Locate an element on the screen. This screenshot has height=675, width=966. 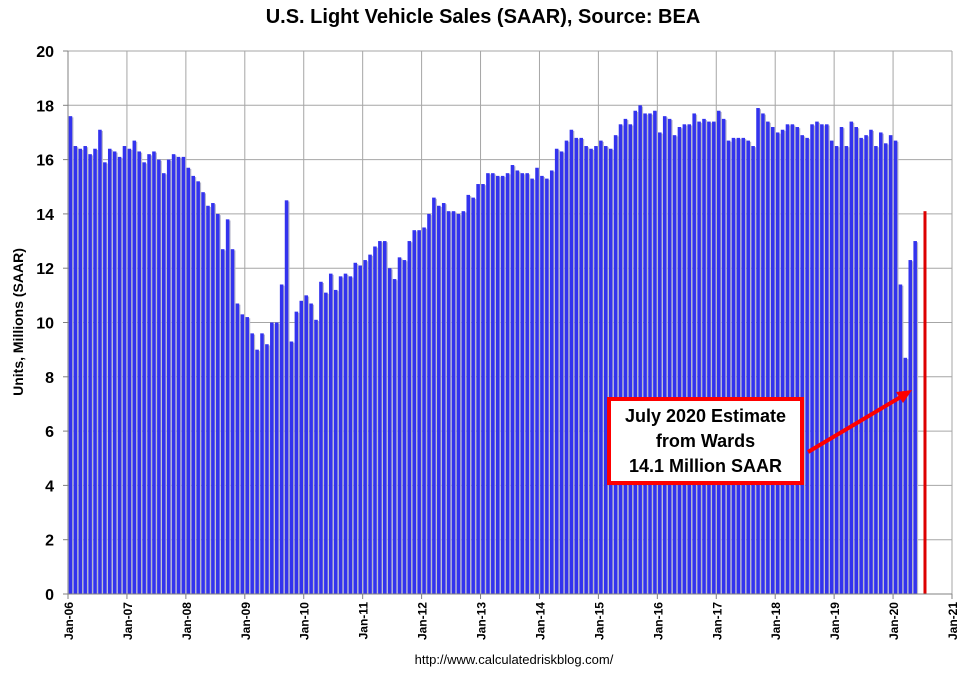
arrow-head is located at coordinates (904, 396).